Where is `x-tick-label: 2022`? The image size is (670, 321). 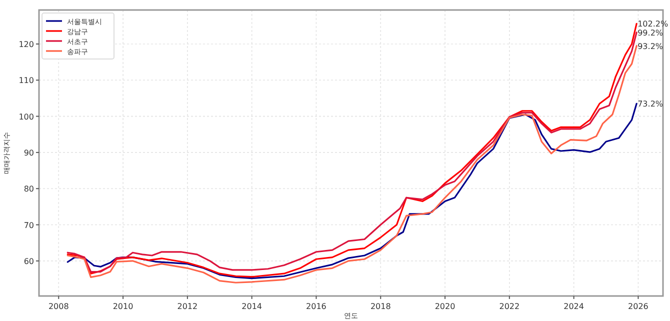
x-tick-label: 2022 is located at coordinates (509, 306).